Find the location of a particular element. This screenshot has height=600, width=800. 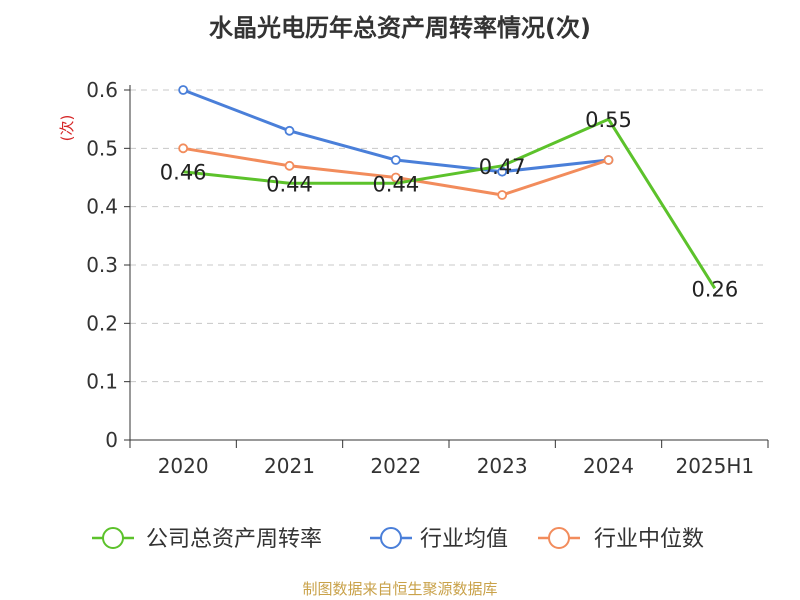

point-s1-2023 is located at coordinates (502, 171).